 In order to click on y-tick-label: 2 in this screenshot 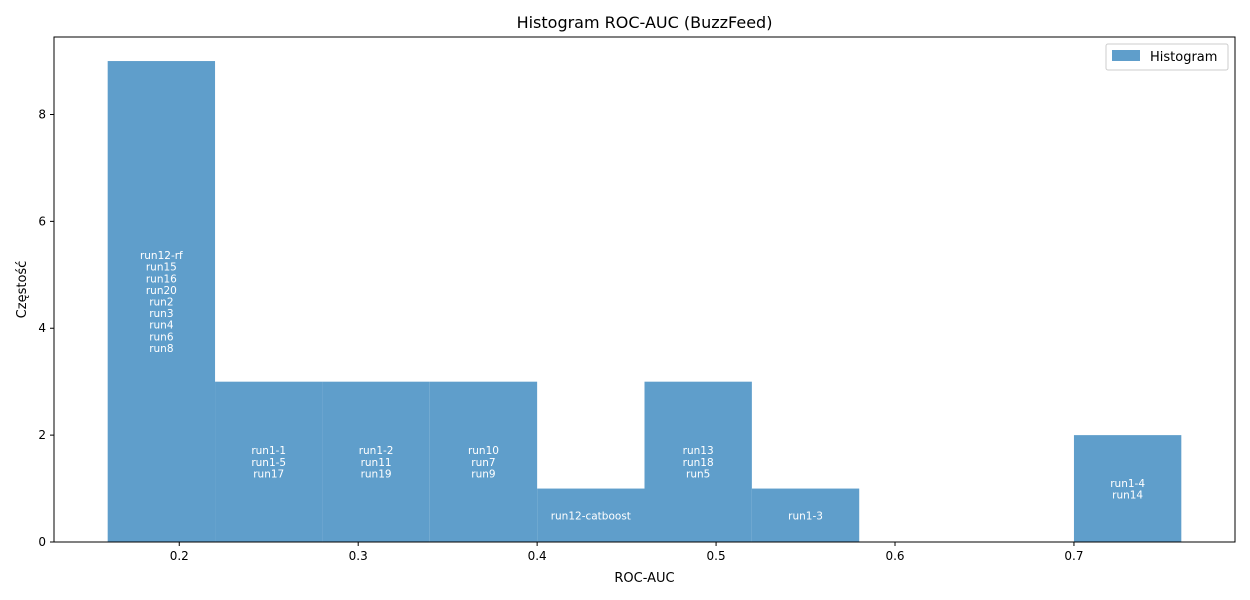, I will do `click(42, 435)`.